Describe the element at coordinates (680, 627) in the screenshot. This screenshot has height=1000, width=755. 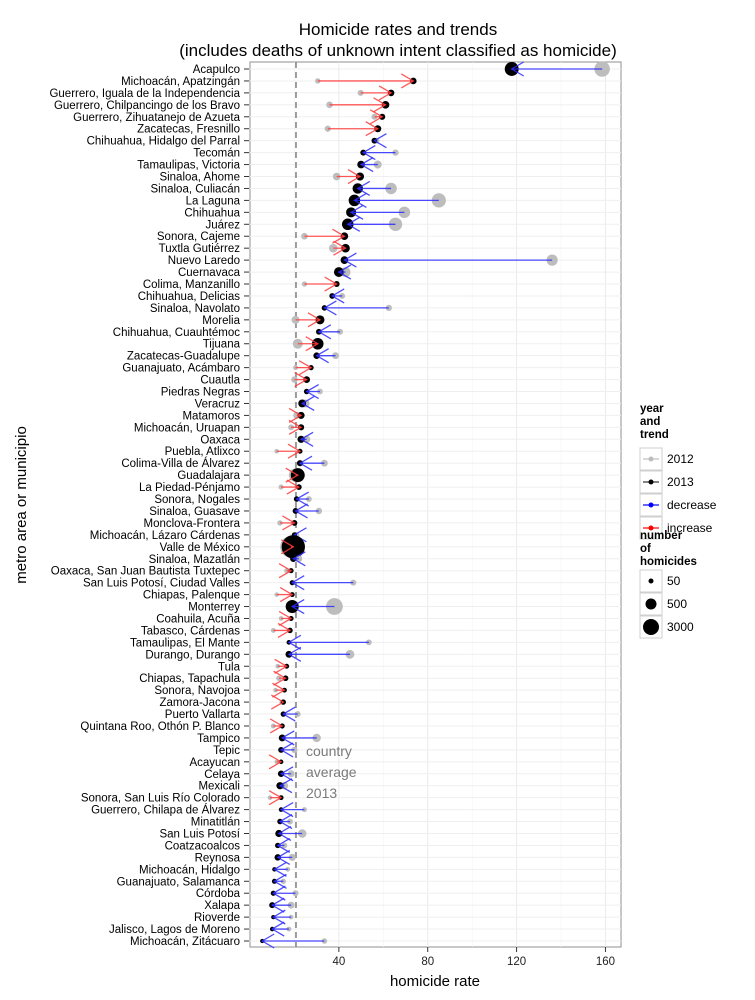
I see `legend-label: 3000` at that location.